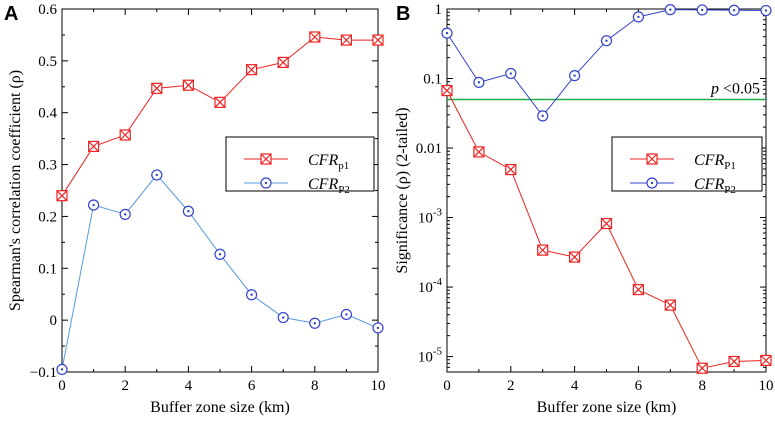  I want to click on legend-label: CFRP2, so click(329, 186).